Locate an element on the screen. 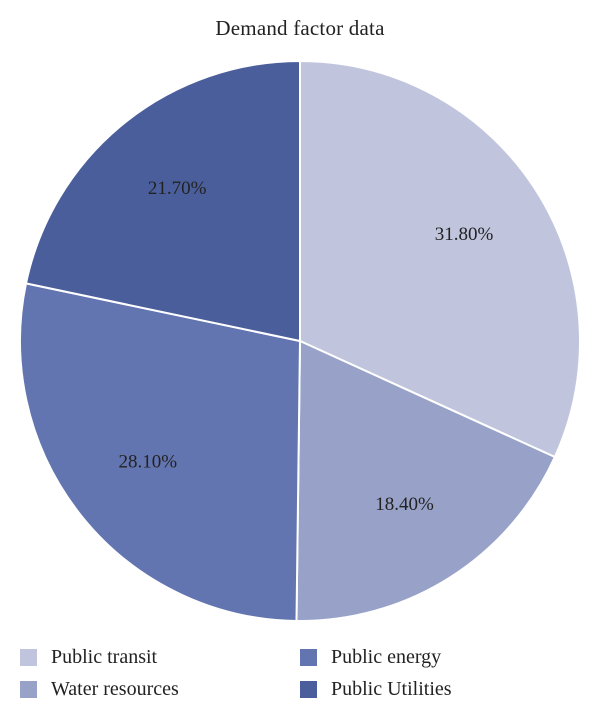 This screenshot has width=600, height=724. data-label-water-resources: 18.40% is located at coordinates (404, 504).